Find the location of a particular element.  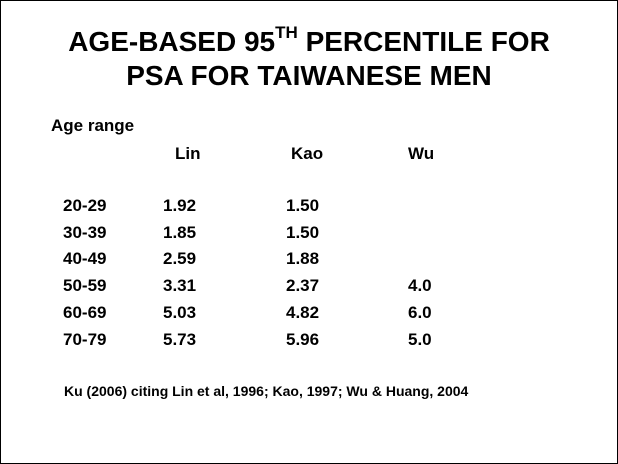

title-line-1: AGE-BASED 95TH PERCENTILE FOR is located at coordinates (309, 40).